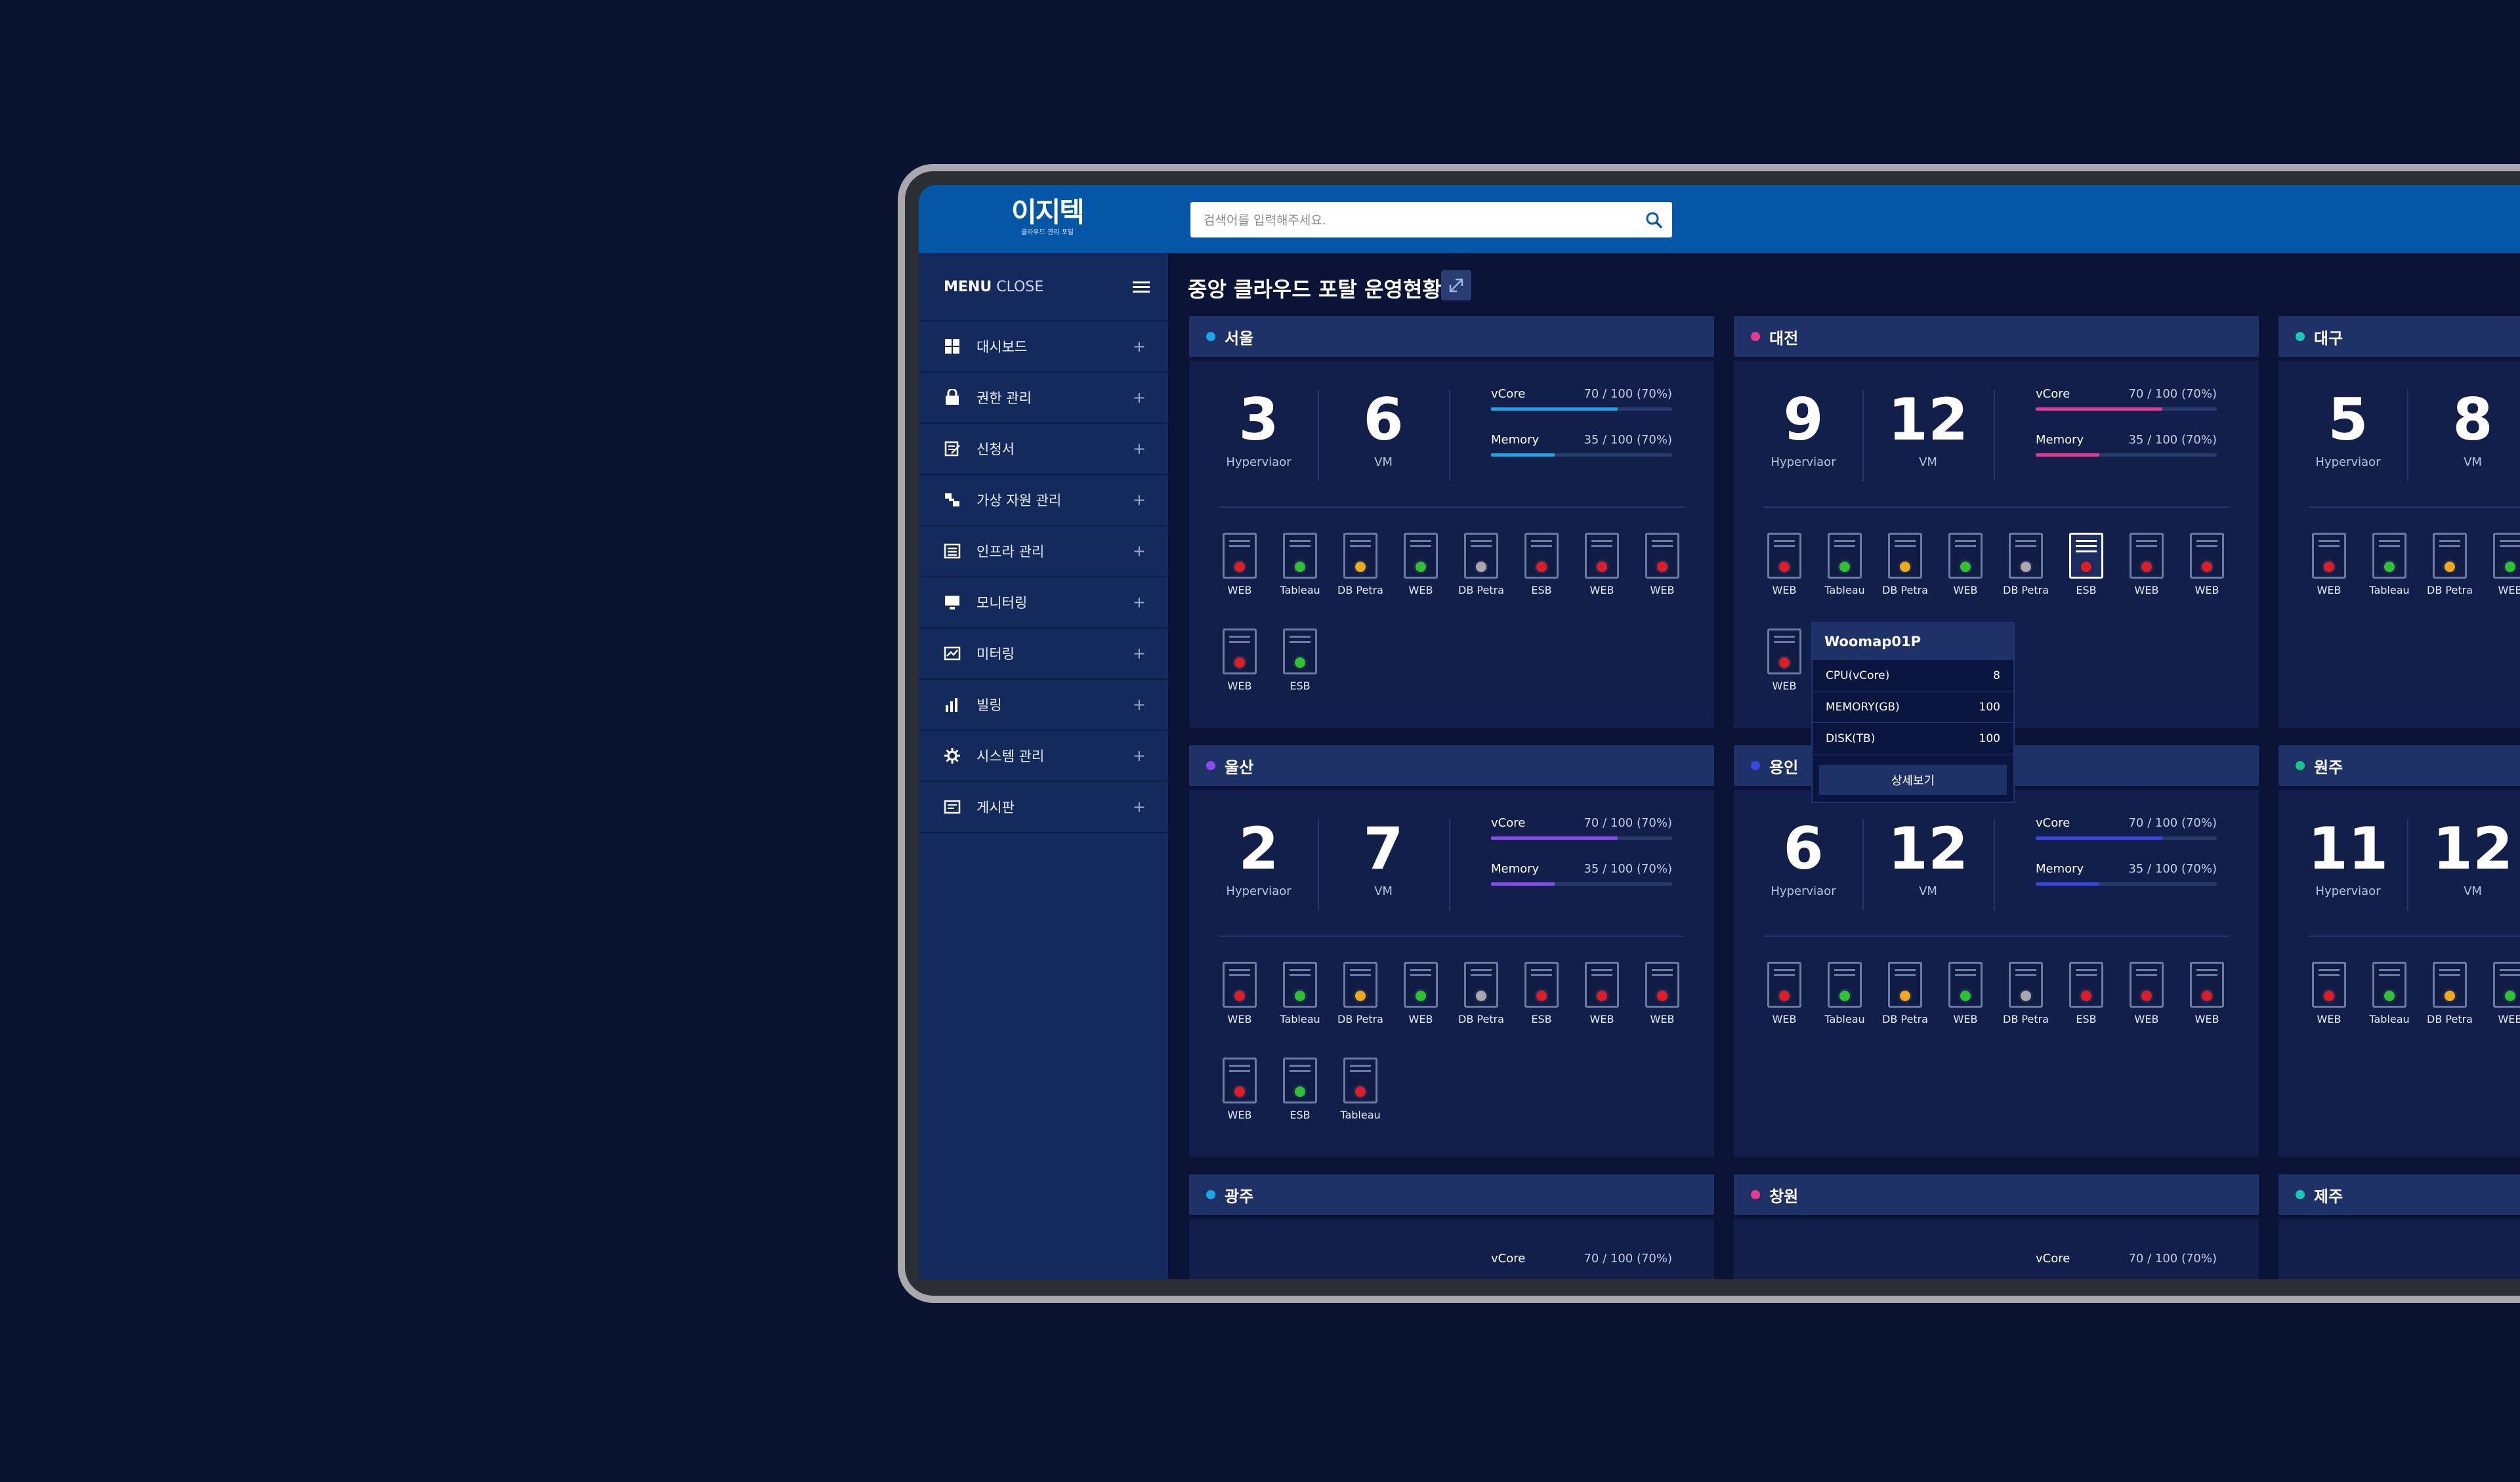 This screenshot has height=1482, width=2520. What do you see at coordinates (1043, 398) in the screenshot?
I see `sidebar-item-1: 권한 관리 +` at bounding box center [1043, 398].